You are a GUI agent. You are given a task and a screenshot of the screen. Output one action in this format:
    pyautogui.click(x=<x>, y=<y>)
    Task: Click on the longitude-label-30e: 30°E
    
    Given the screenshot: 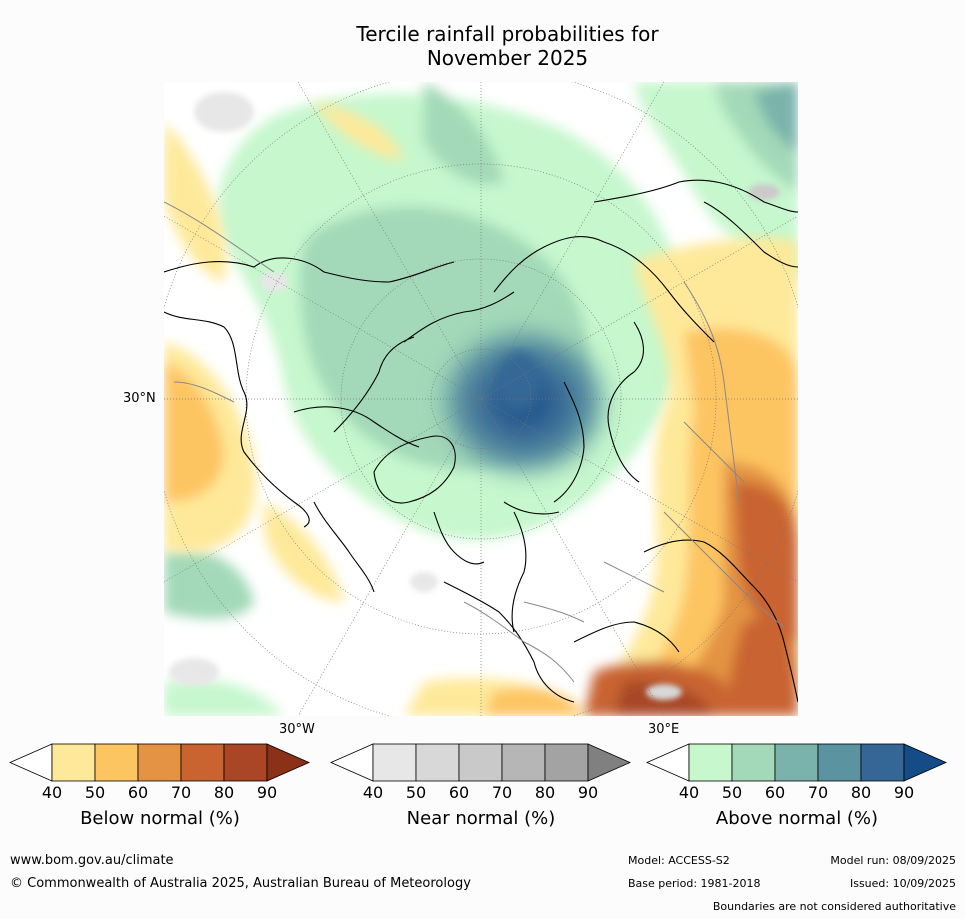 What is the action you would take?
    pyautogui.click(x=664, y=729)
    